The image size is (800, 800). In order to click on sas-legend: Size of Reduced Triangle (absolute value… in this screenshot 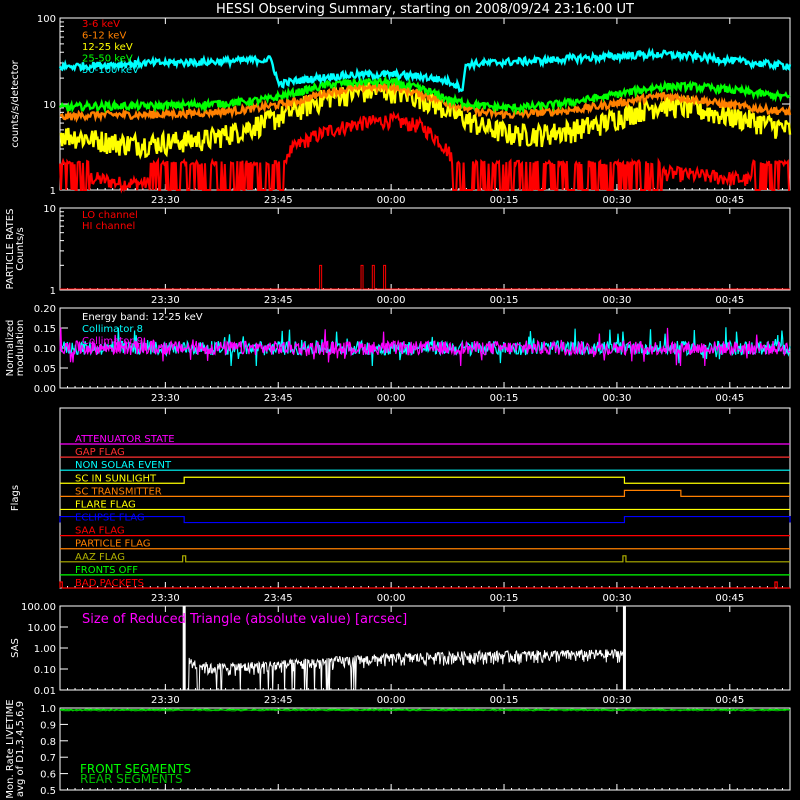, I will do `click(244, 619)`.